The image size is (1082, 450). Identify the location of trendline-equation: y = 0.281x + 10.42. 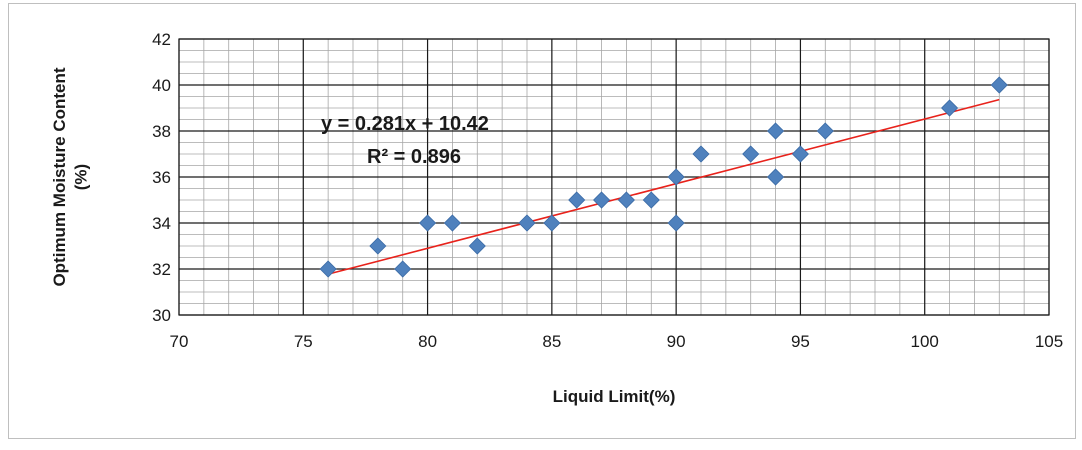
(405, 124).